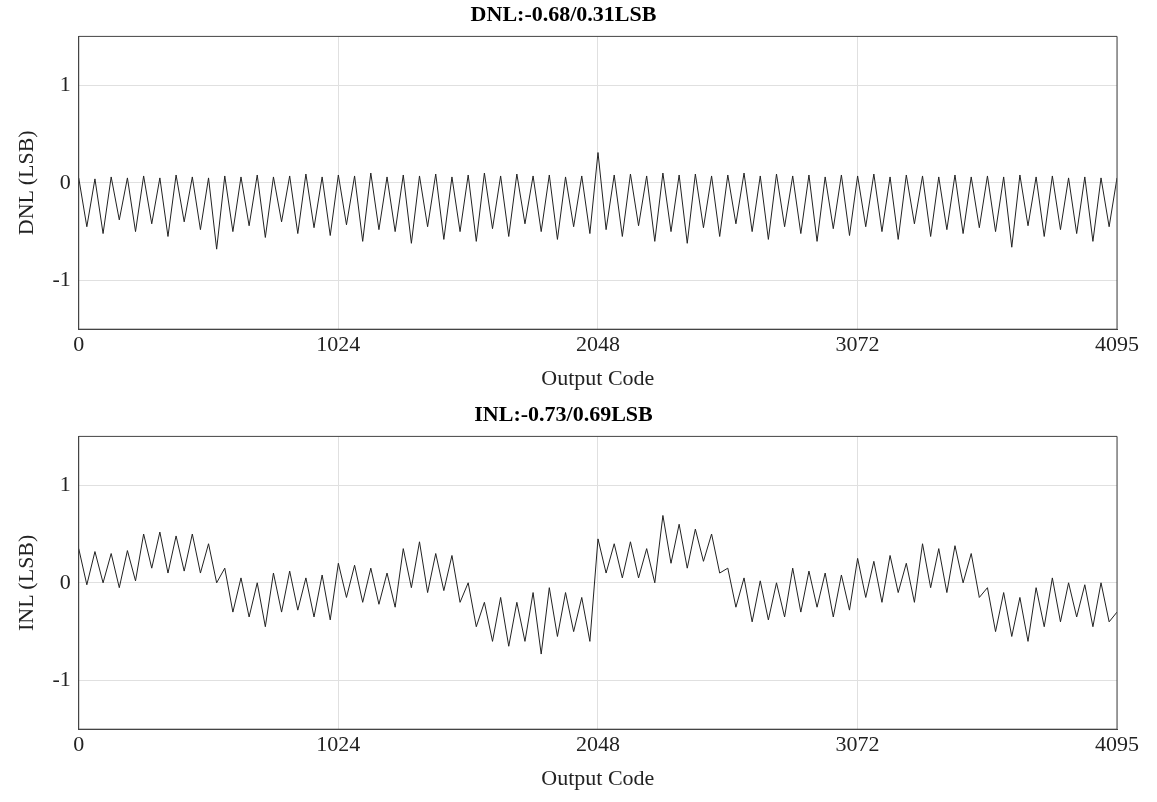  Describe the element at coordinates (563, 13) in the screenshot. I see `chart-title: DNL:-0.68/0.31LSB` at that location.